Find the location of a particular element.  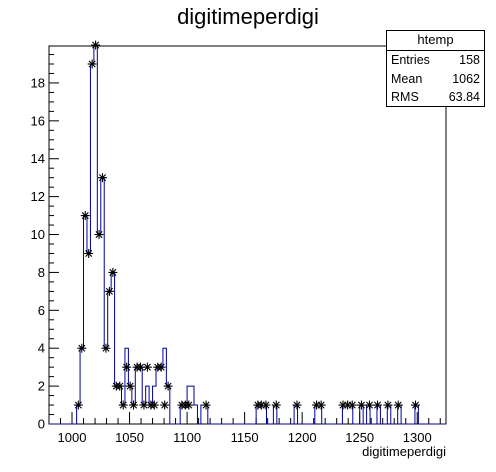

x-tick-label: 1000 is located at coordinates (72, 437).